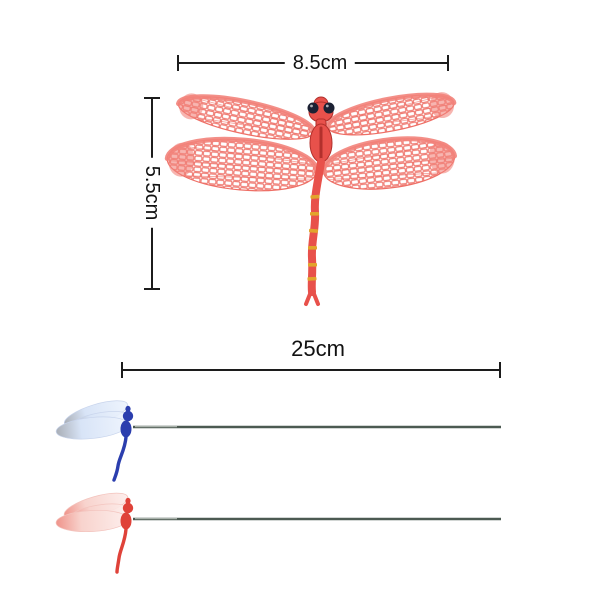 This screenshot has height=600, width=600. I want to click on red-head, so click(128, 508).